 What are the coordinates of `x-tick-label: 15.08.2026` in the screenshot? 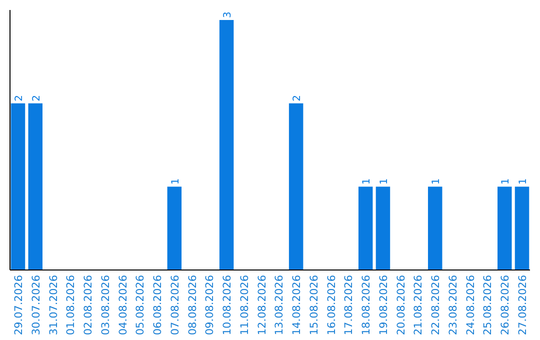 It's located at (314, 305).